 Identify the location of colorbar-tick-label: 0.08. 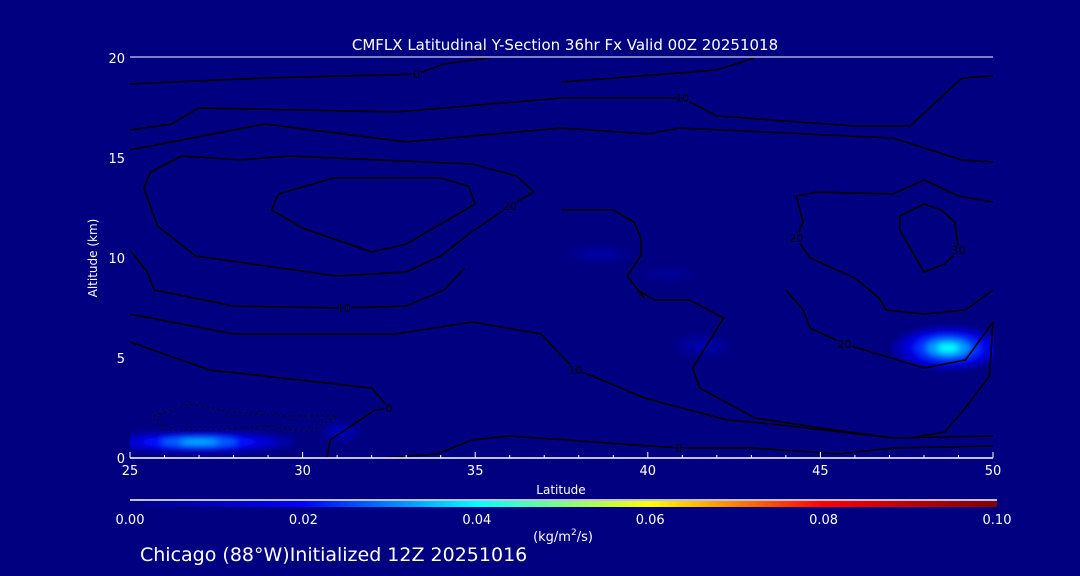
(823, 520).